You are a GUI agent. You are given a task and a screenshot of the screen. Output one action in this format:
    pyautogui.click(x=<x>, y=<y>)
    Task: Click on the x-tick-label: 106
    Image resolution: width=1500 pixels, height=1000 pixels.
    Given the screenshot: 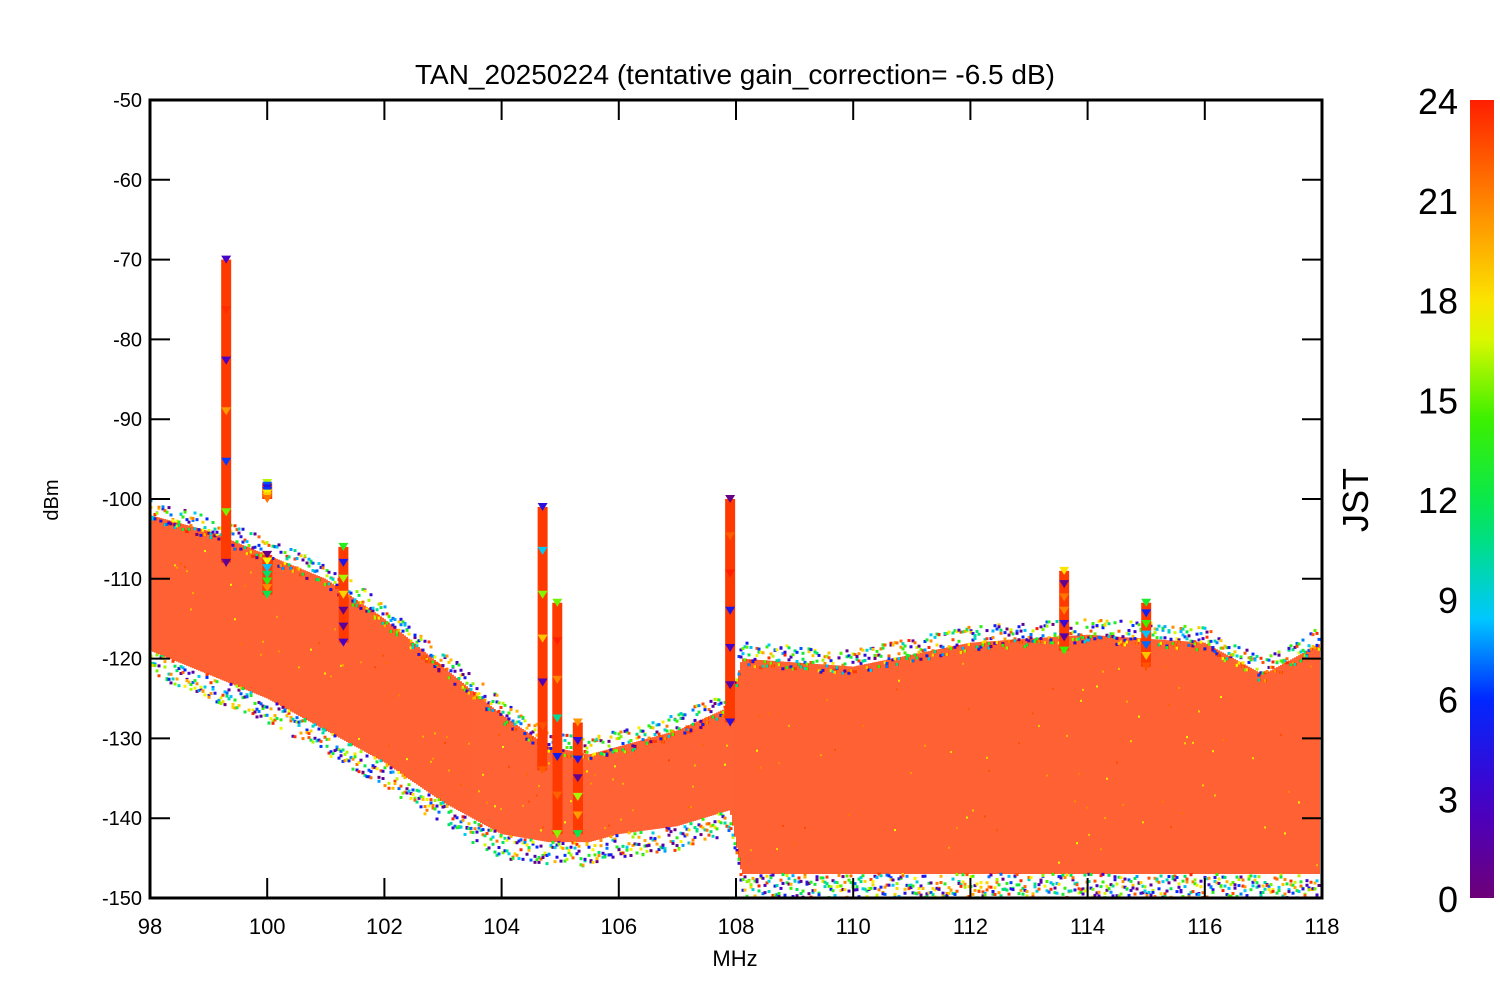 What is the action you would take?
    pyautogui.click(x=618, y=926)
    